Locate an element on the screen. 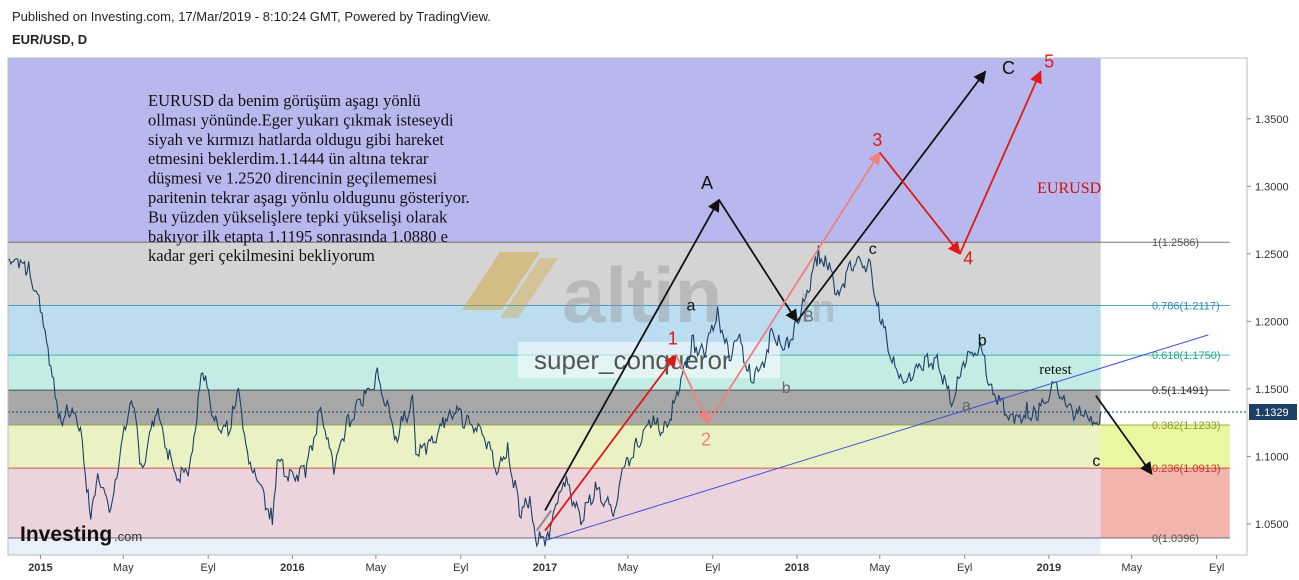 The width and height of the screenshot is (1299, 580). x-tick-label-12: 2019 is located at coordinates (1049, 568).